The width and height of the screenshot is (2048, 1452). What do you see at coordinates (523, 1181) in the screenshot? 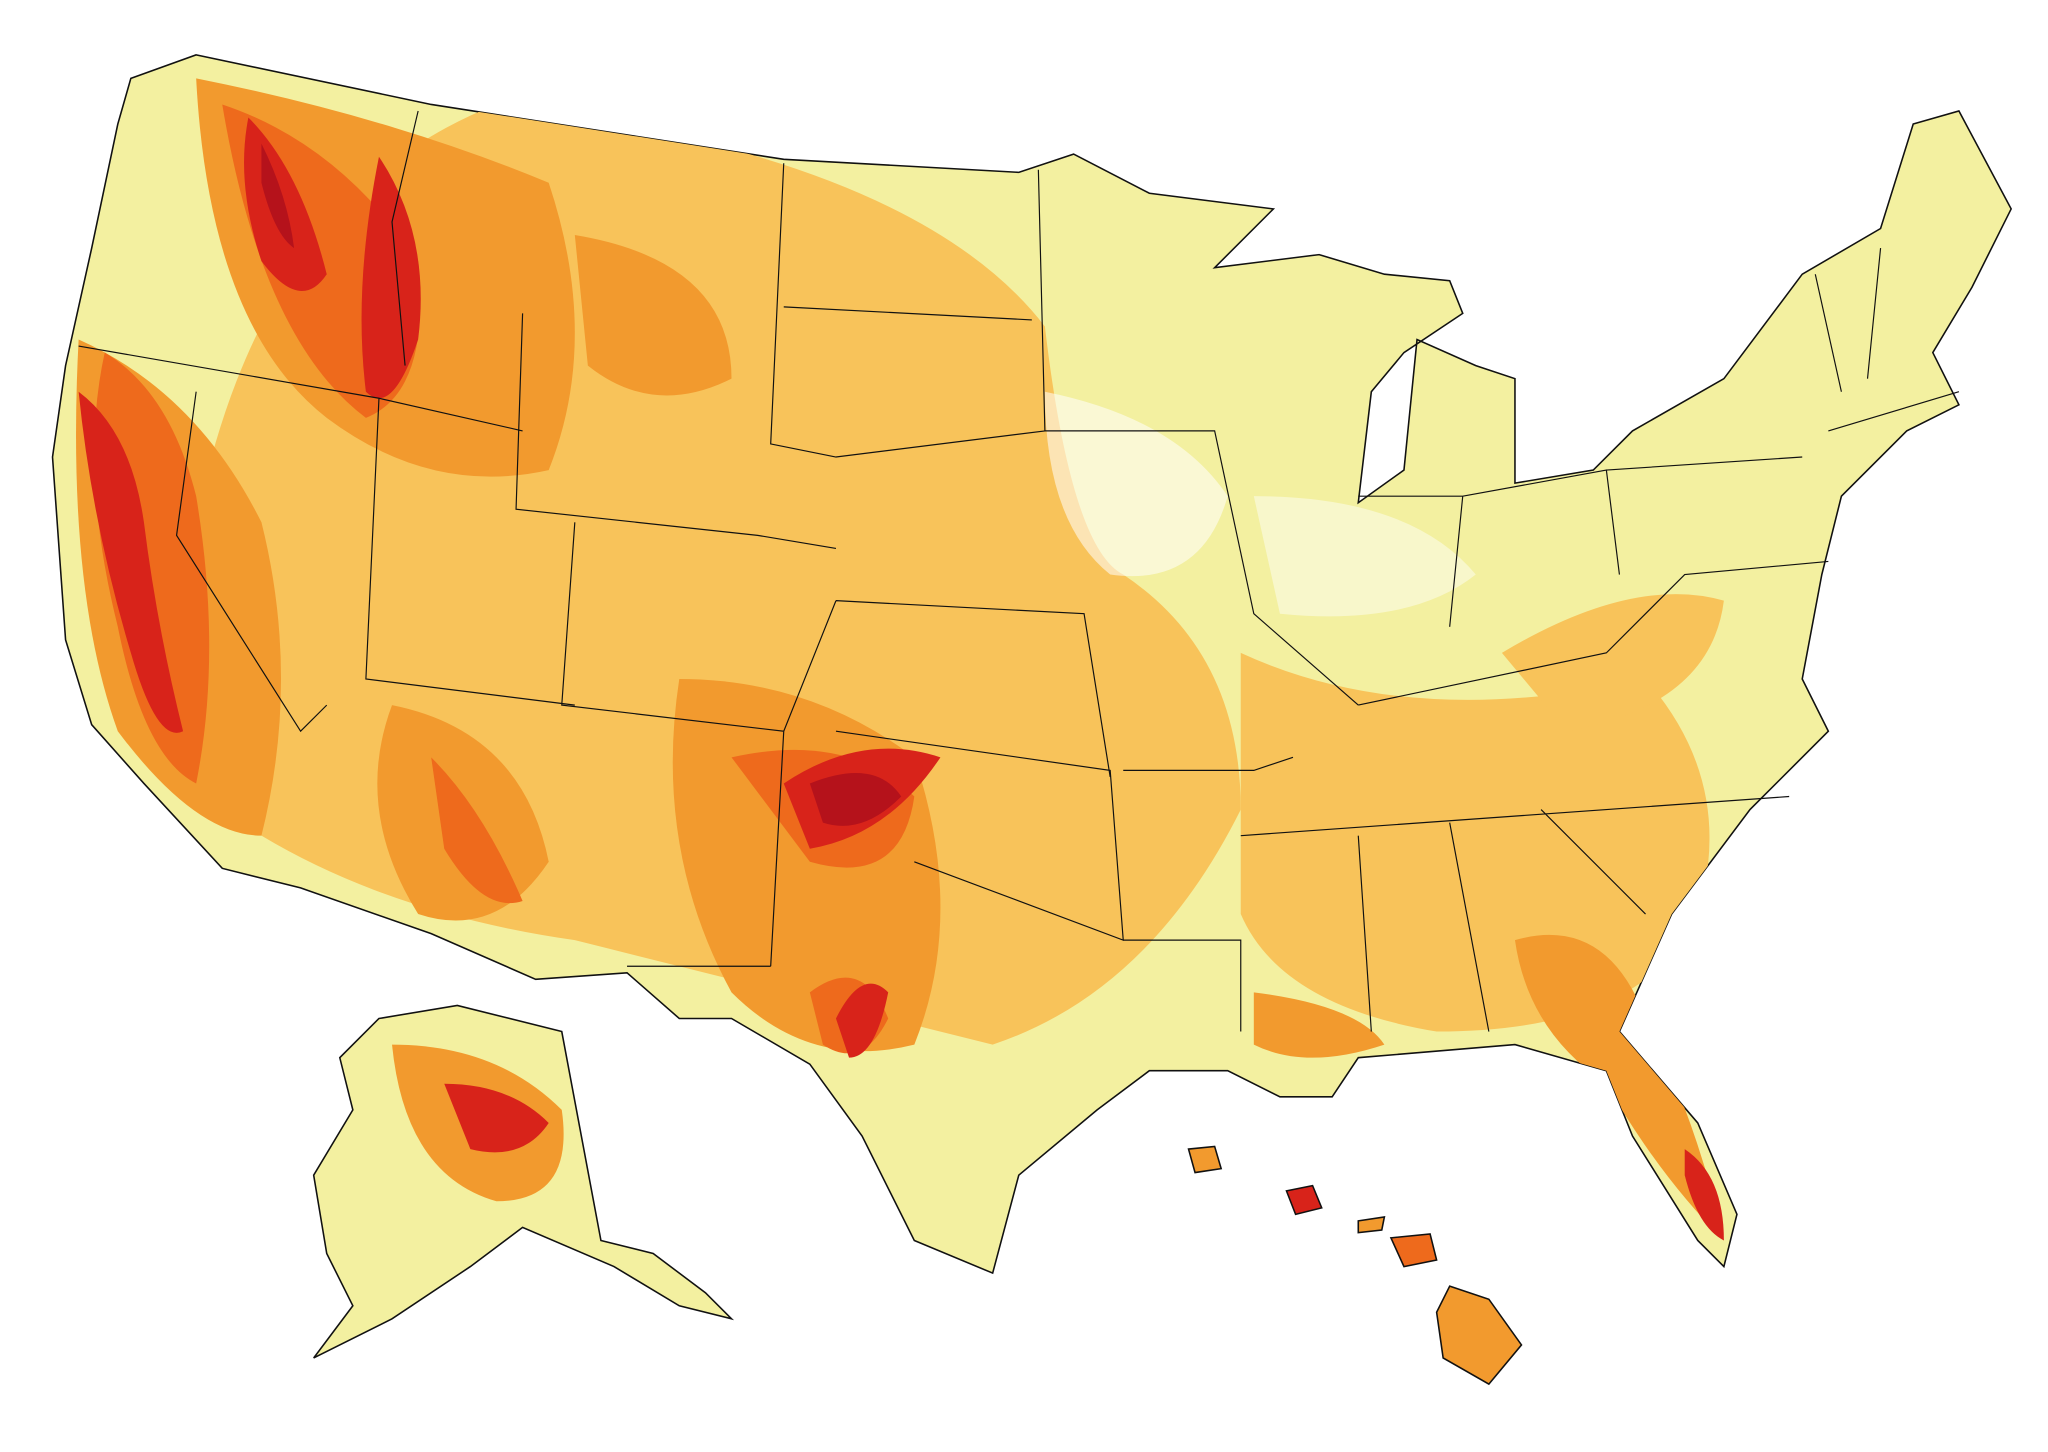
I see `alaska` at bounding box center [523, 1181].